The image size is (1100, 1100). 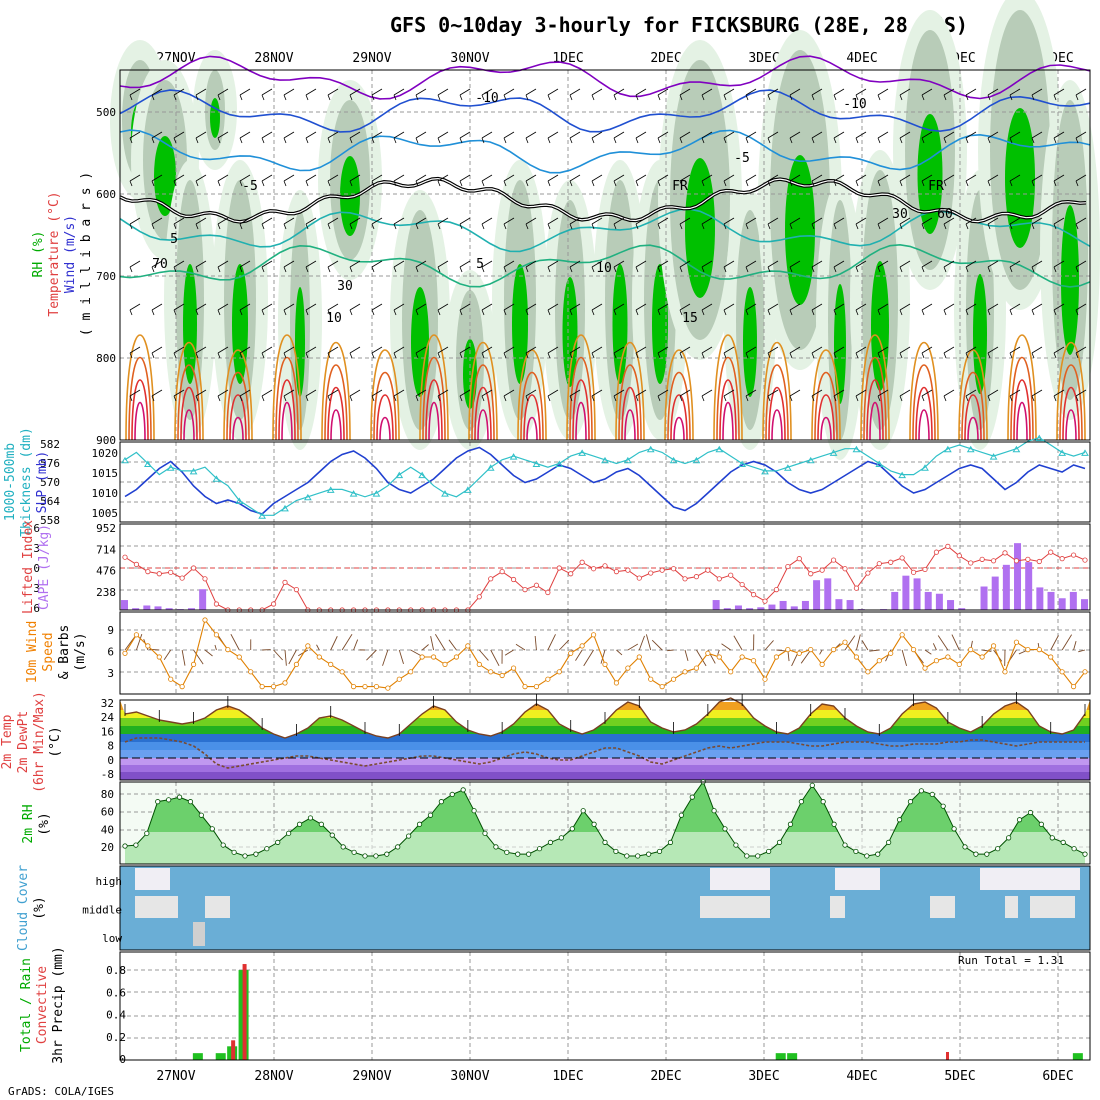 What do you see at coordinates (107, 794) in the screenshot?
I see `y-tick-label: 80` at bounding box center [107, 794].